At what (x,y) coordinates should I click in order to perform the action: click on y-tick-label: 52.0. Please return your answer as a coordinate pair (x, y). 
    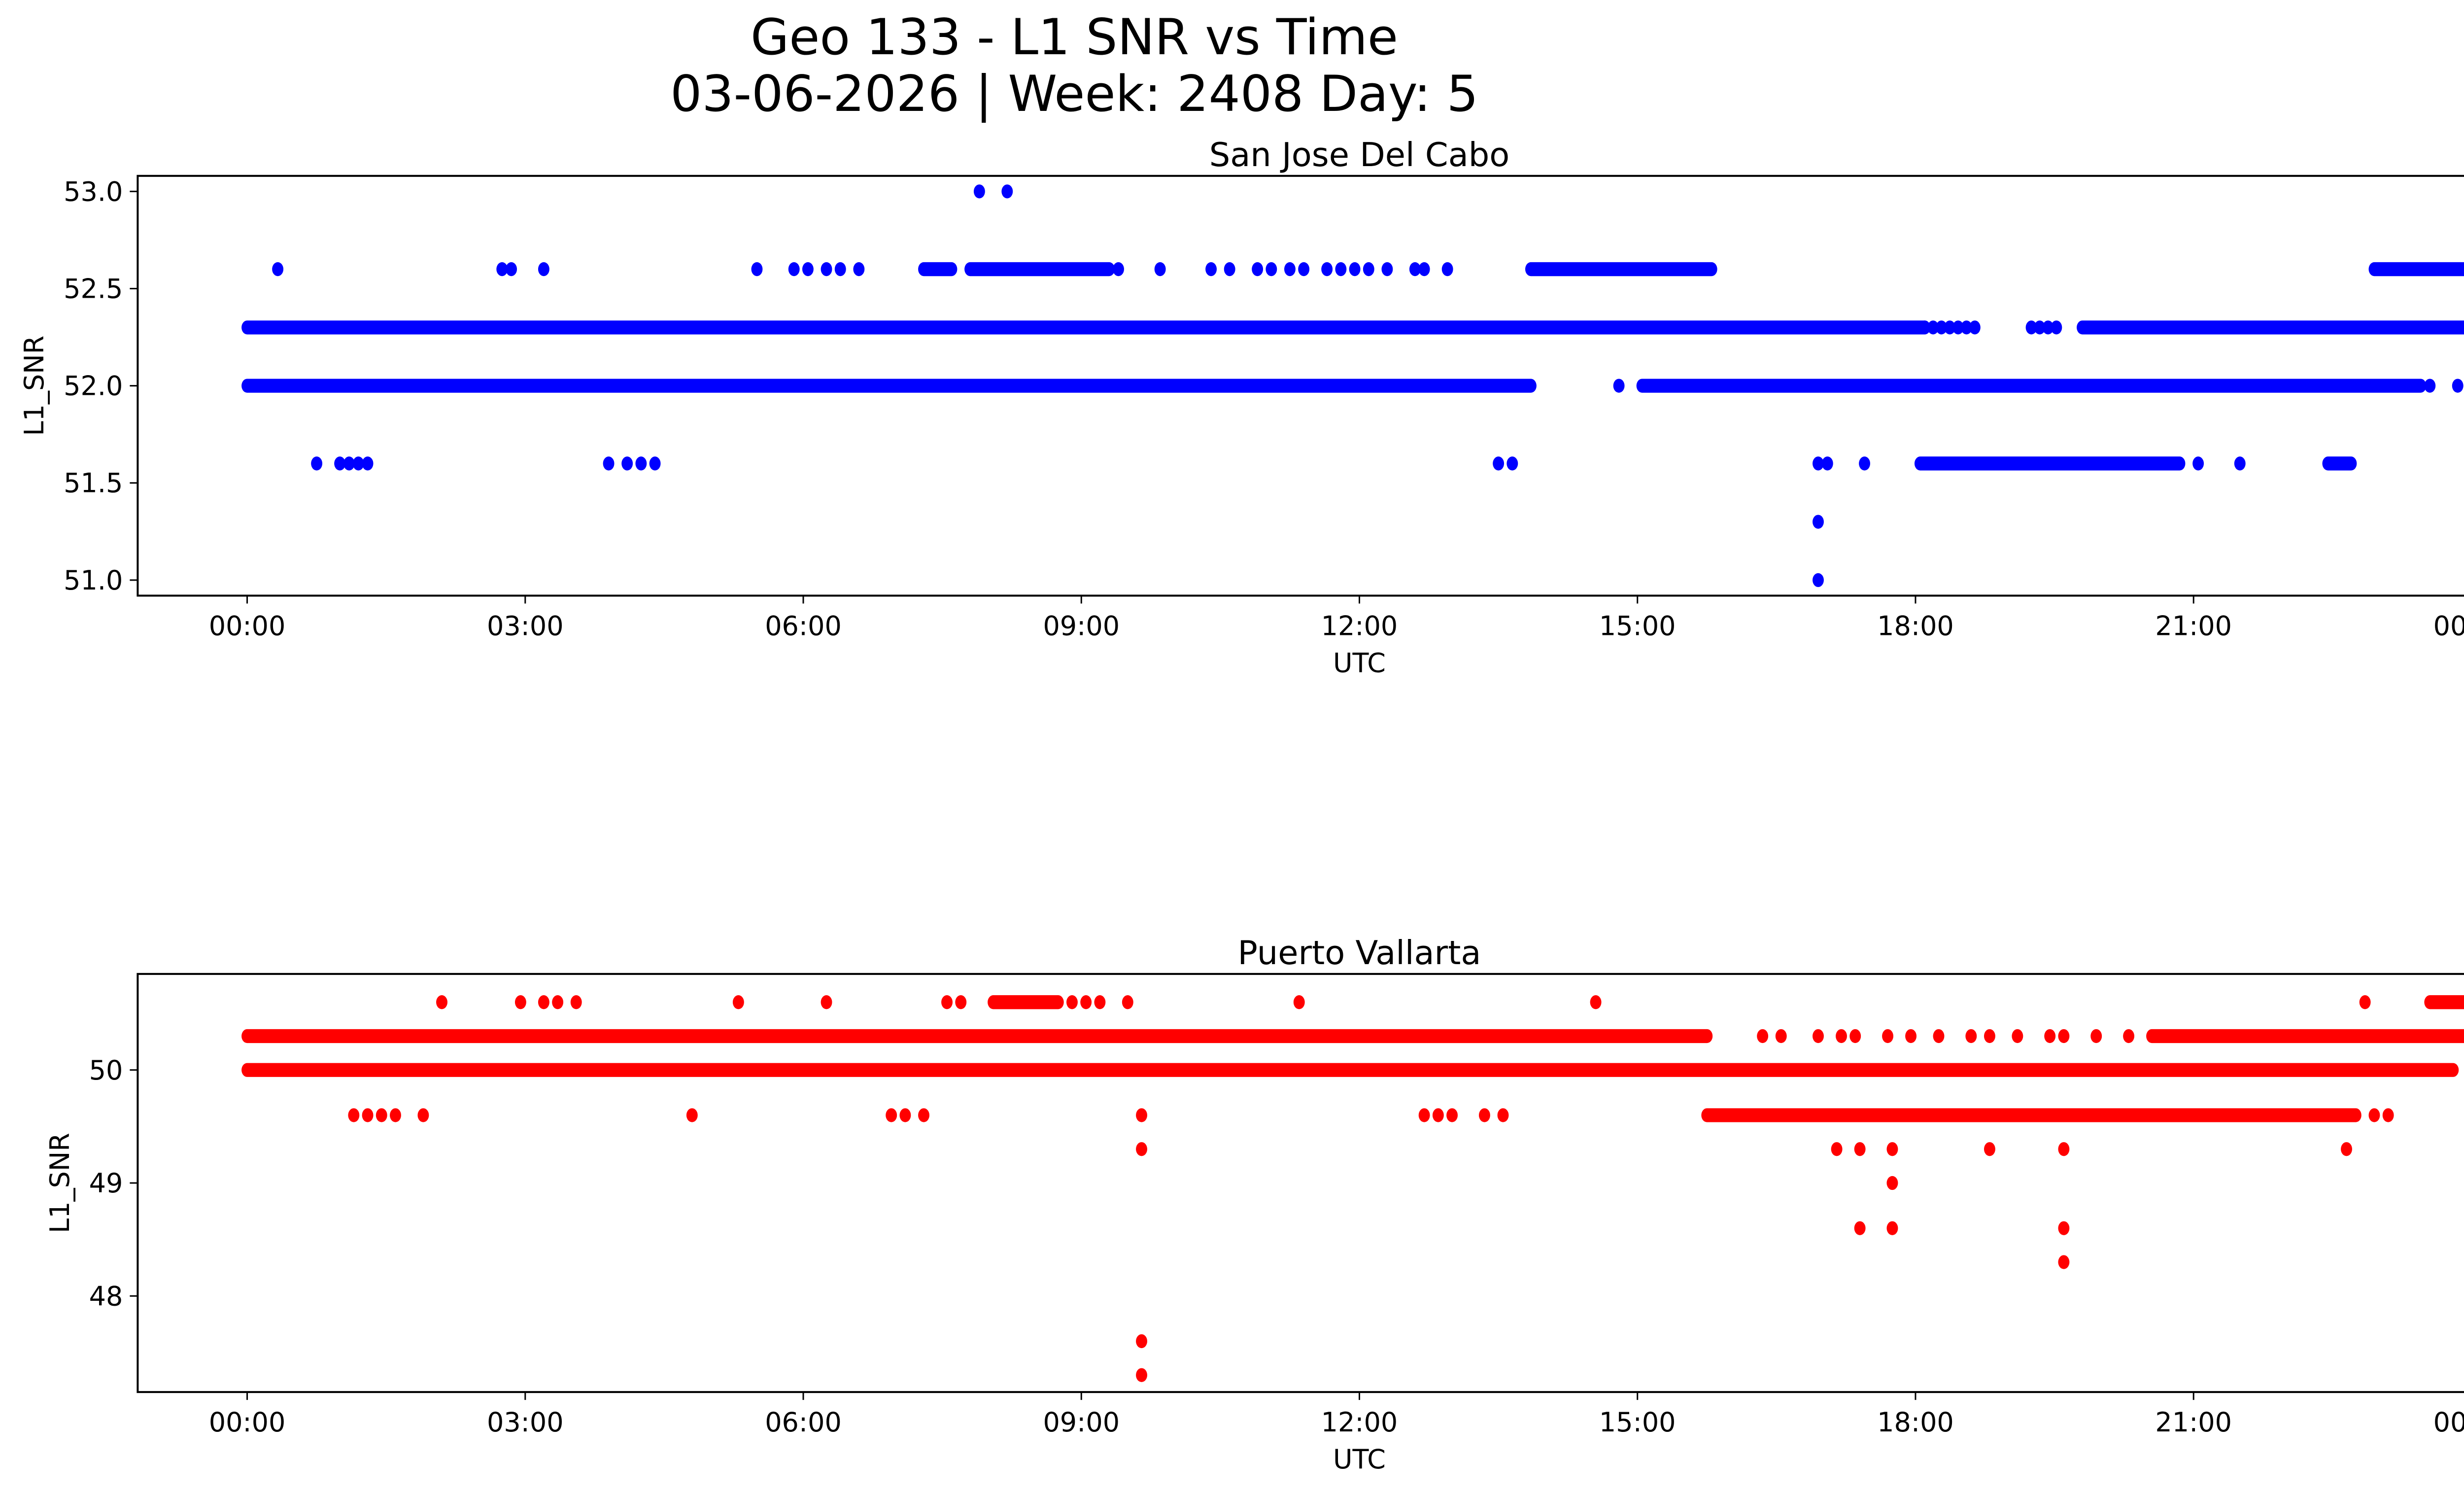
    Looking at the image, I should click on (93, 386).